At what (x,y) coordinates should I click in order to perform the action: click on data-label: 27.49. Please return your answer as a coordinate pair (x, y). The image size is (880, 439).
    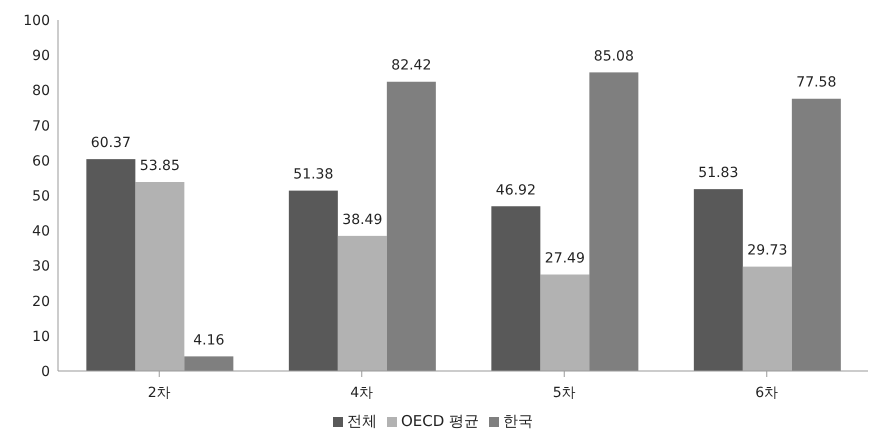
    Looking at the image, I should click on (564, 258).